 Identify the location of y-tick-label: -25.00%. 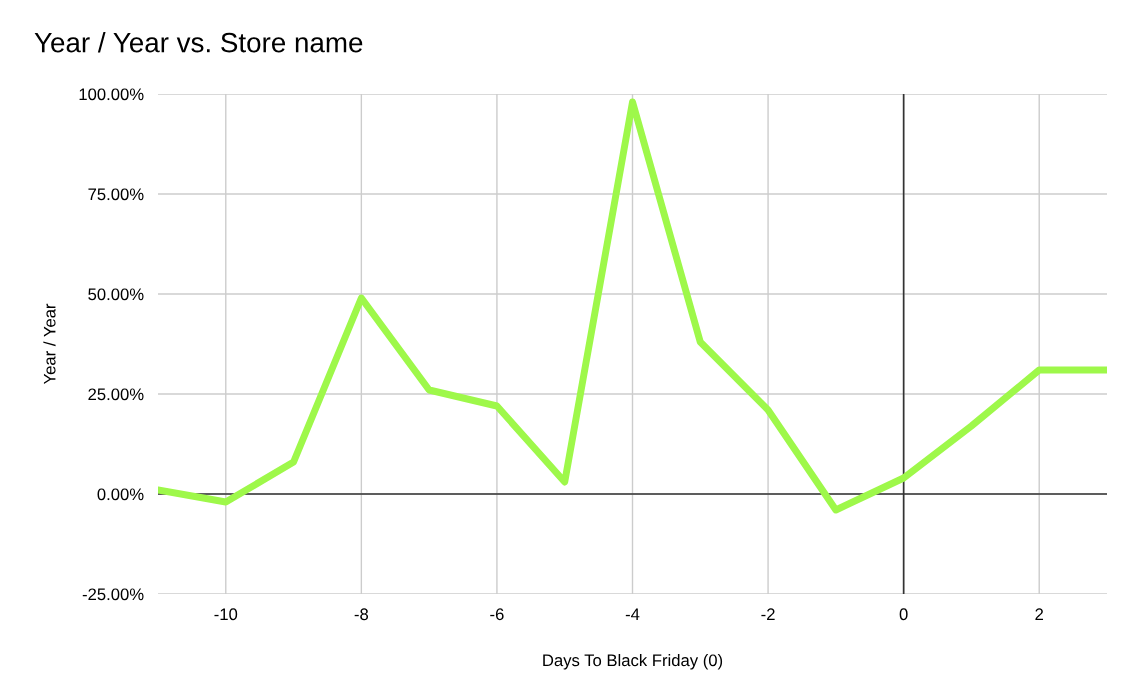
(113, 594).